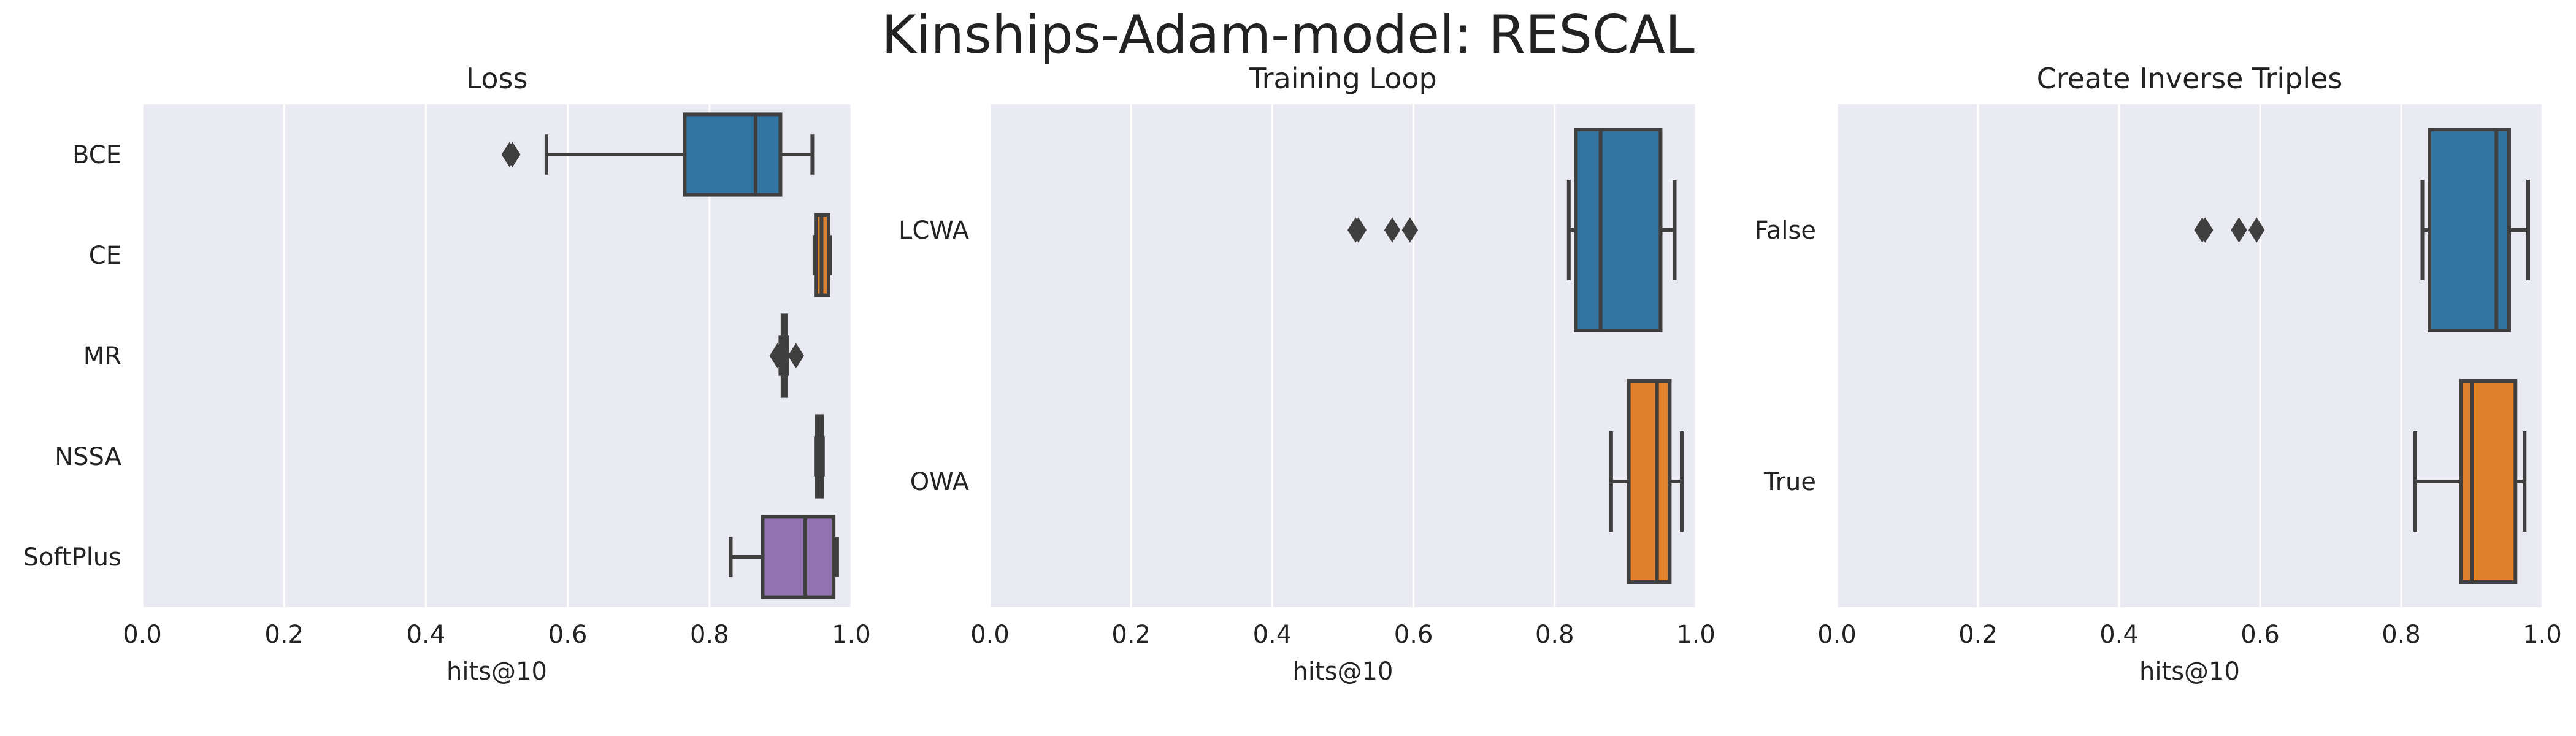  I want to click on panel-title: Training Loop, so click(1342, 78).